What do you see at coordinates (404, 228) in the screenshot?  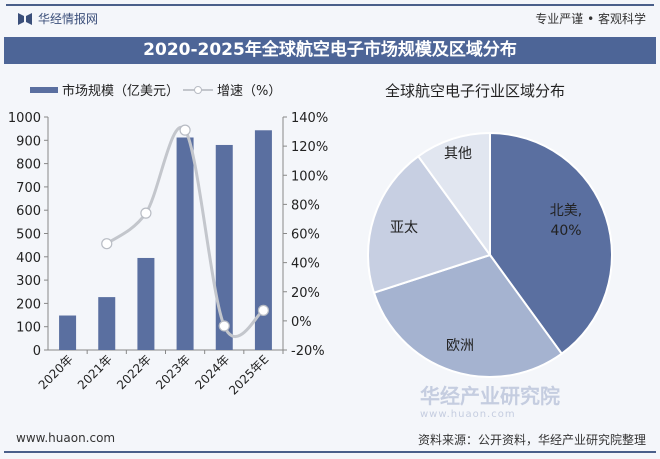 I see `pie-label: 亚太` at bounding box center [404, 228].